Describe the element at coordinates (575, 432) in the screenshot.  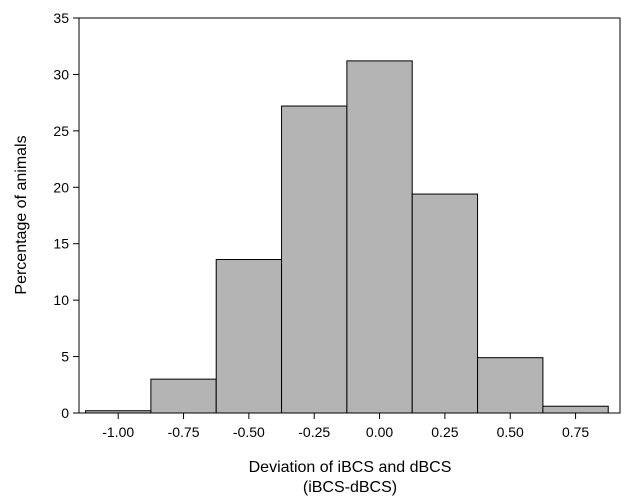
I see `x-tick-label: 0.75` at that location.